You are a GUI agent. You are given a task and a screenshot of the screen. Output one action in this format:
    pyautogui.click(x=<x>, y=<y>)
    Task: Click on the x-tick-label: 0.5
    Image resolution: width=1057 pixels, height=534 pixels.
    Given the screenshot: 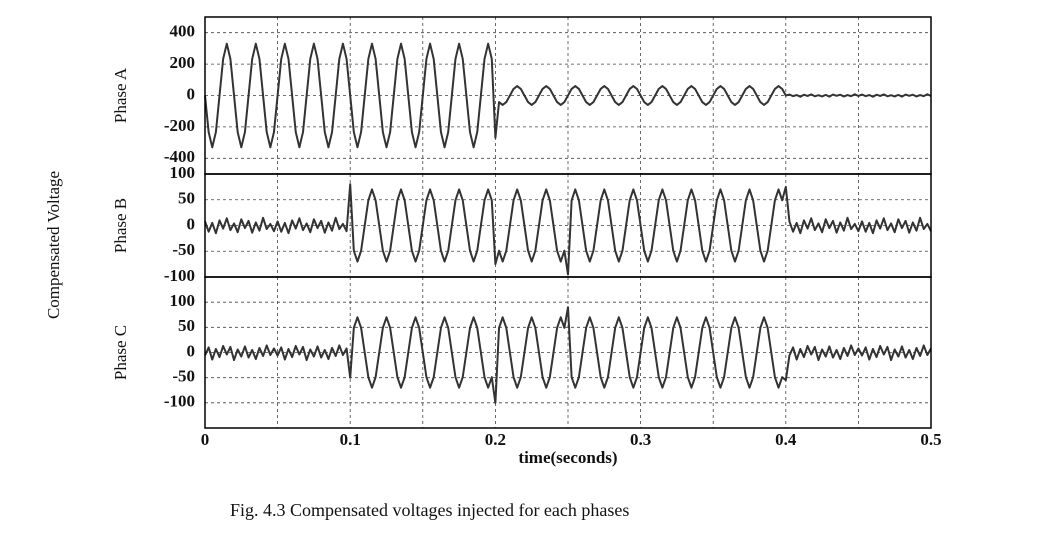 What is the action you would take?
    pyautogui.click(x=930, y=439)
    